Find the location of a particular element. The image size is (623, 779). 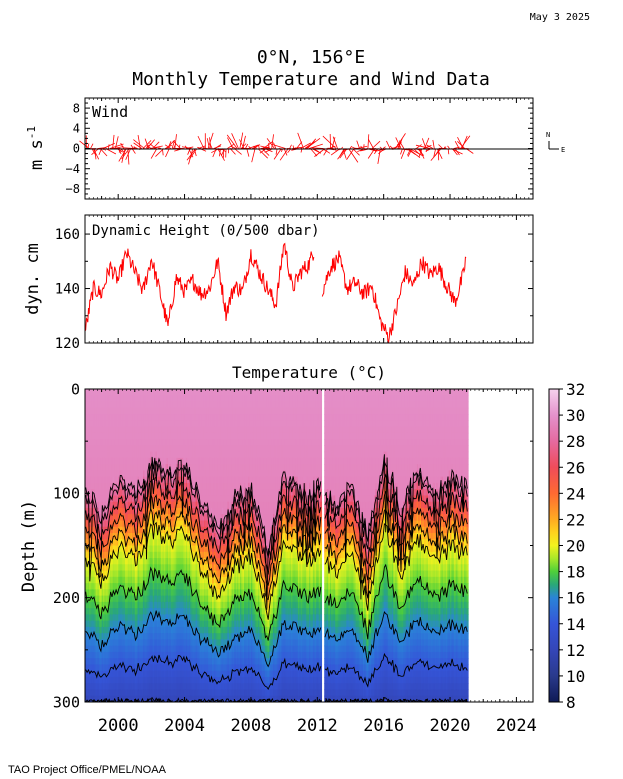

wind-stick is located at coordinates (259, 147).